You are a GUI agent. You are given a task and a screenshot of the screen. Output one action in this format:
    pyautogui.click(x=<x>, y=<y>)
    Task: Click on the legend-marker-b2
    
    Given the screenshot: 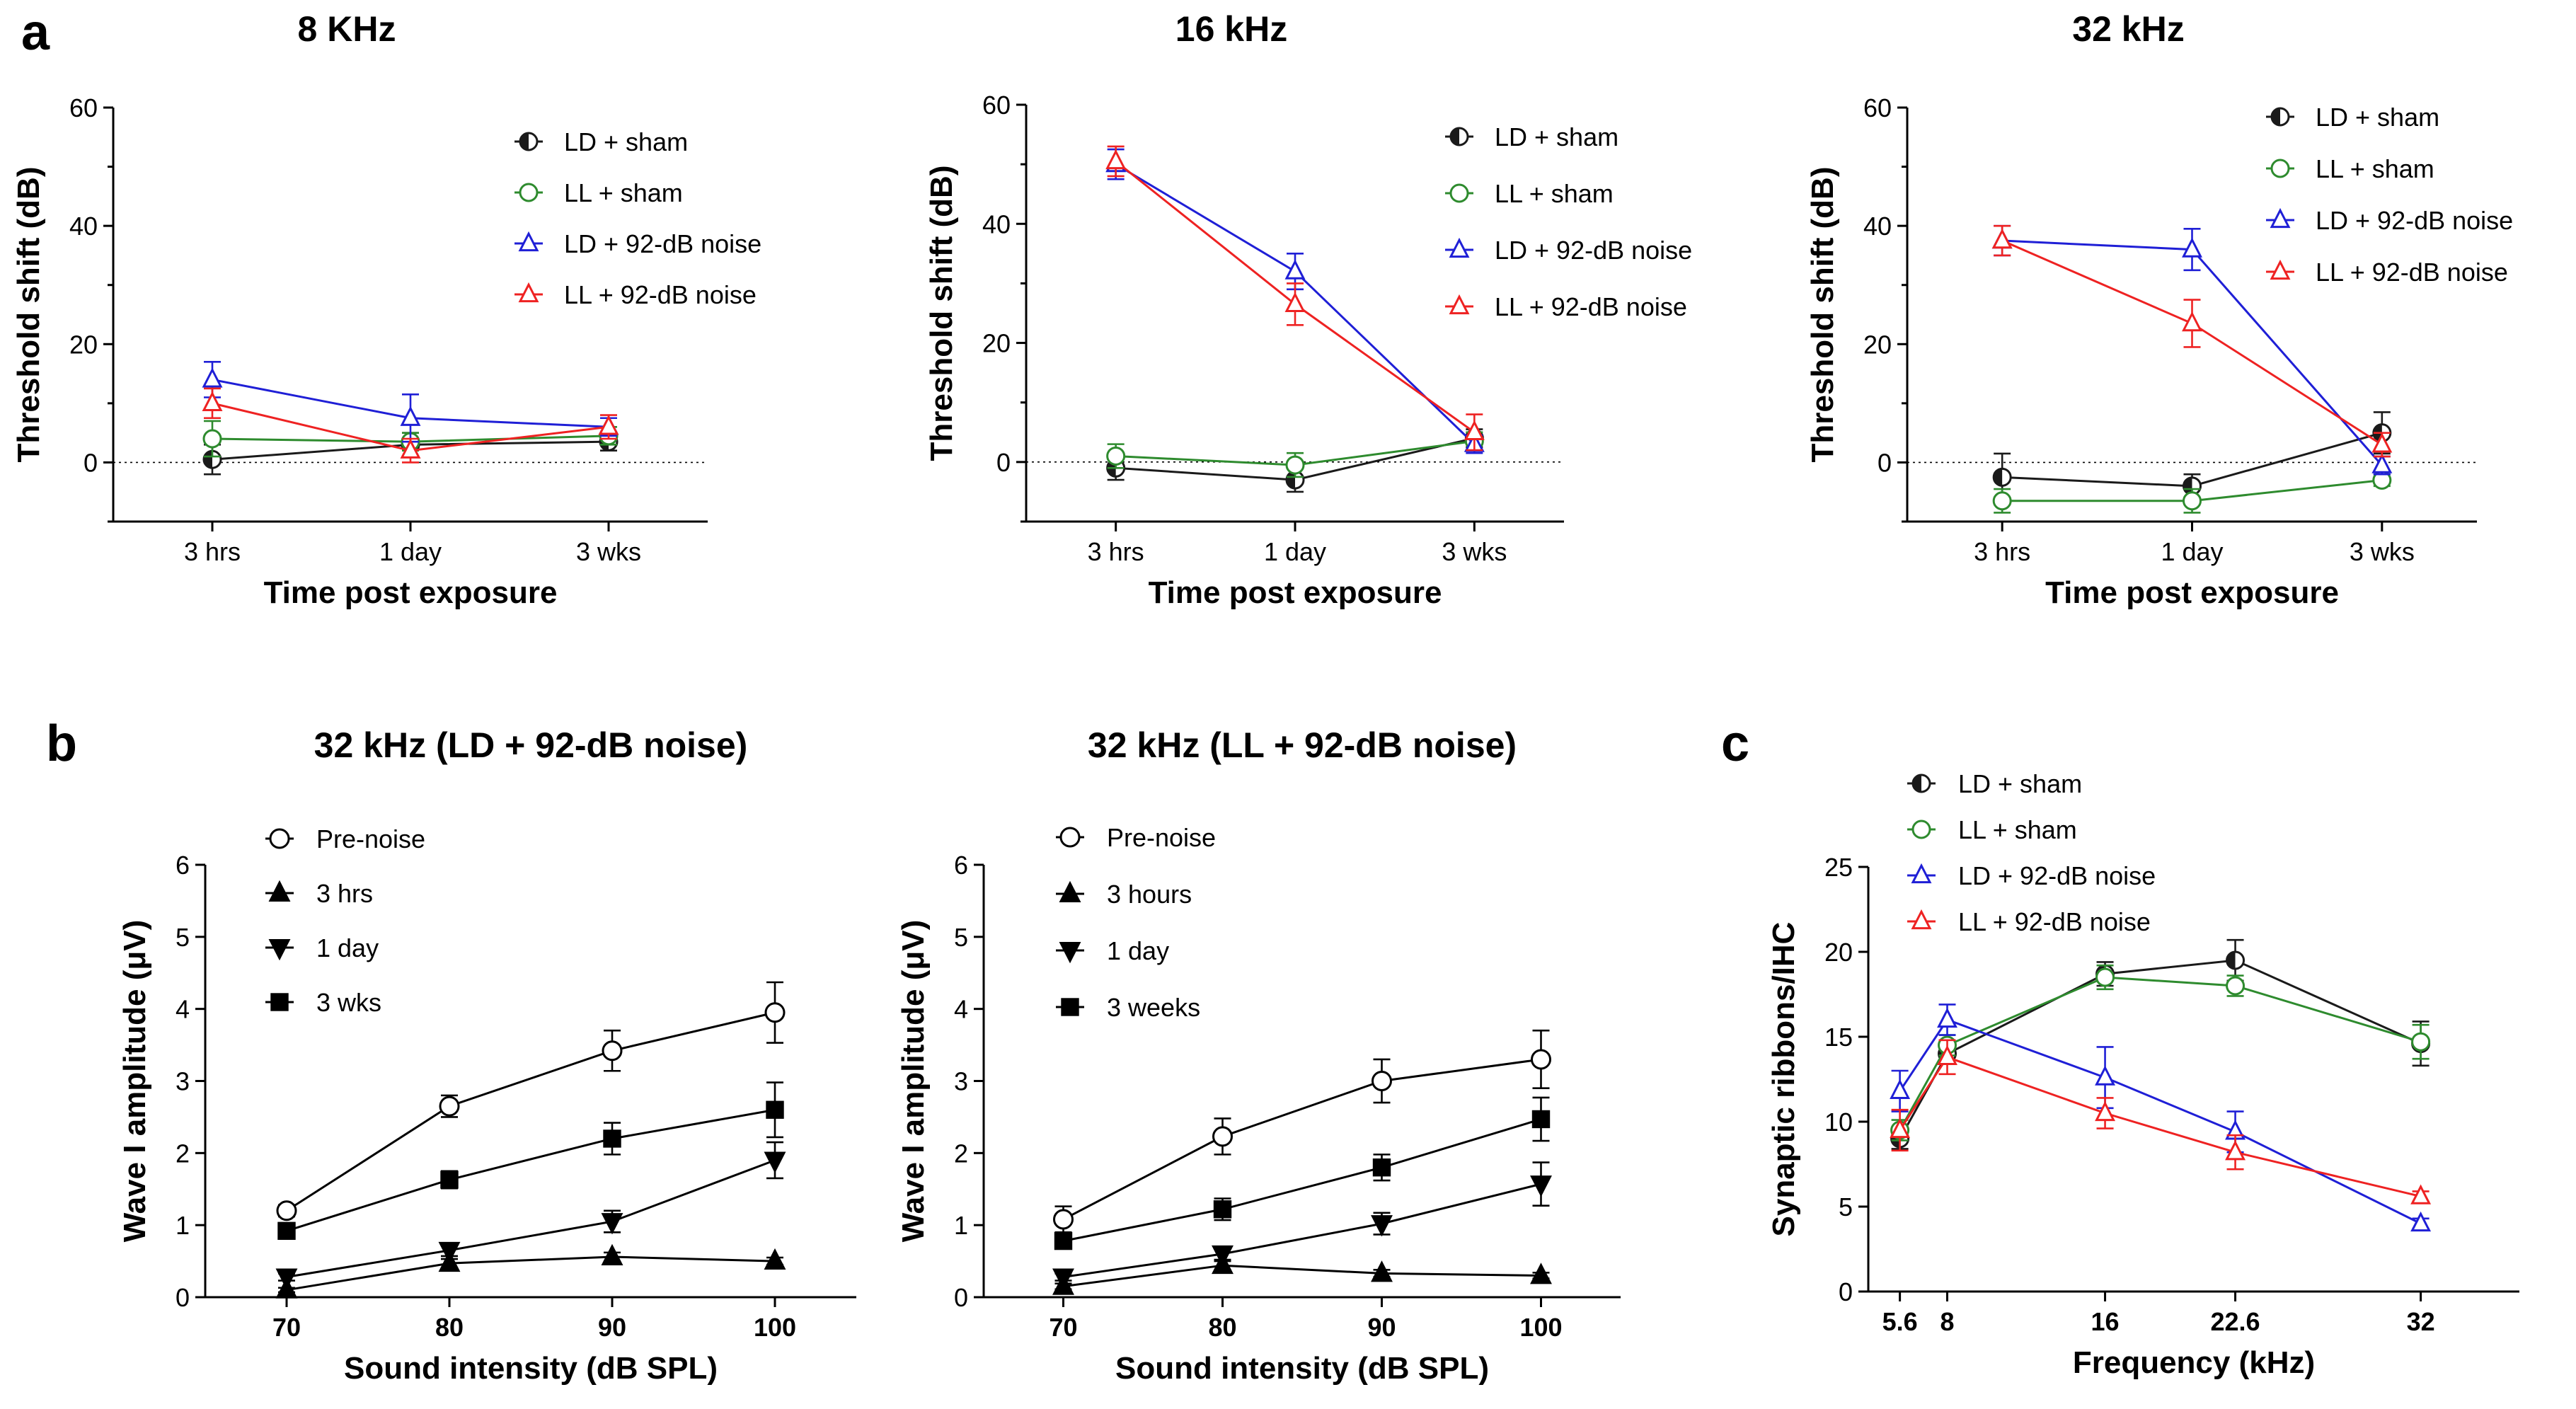 What is the action you would take?
    pyautogui.click(x=1070, y=838)
    